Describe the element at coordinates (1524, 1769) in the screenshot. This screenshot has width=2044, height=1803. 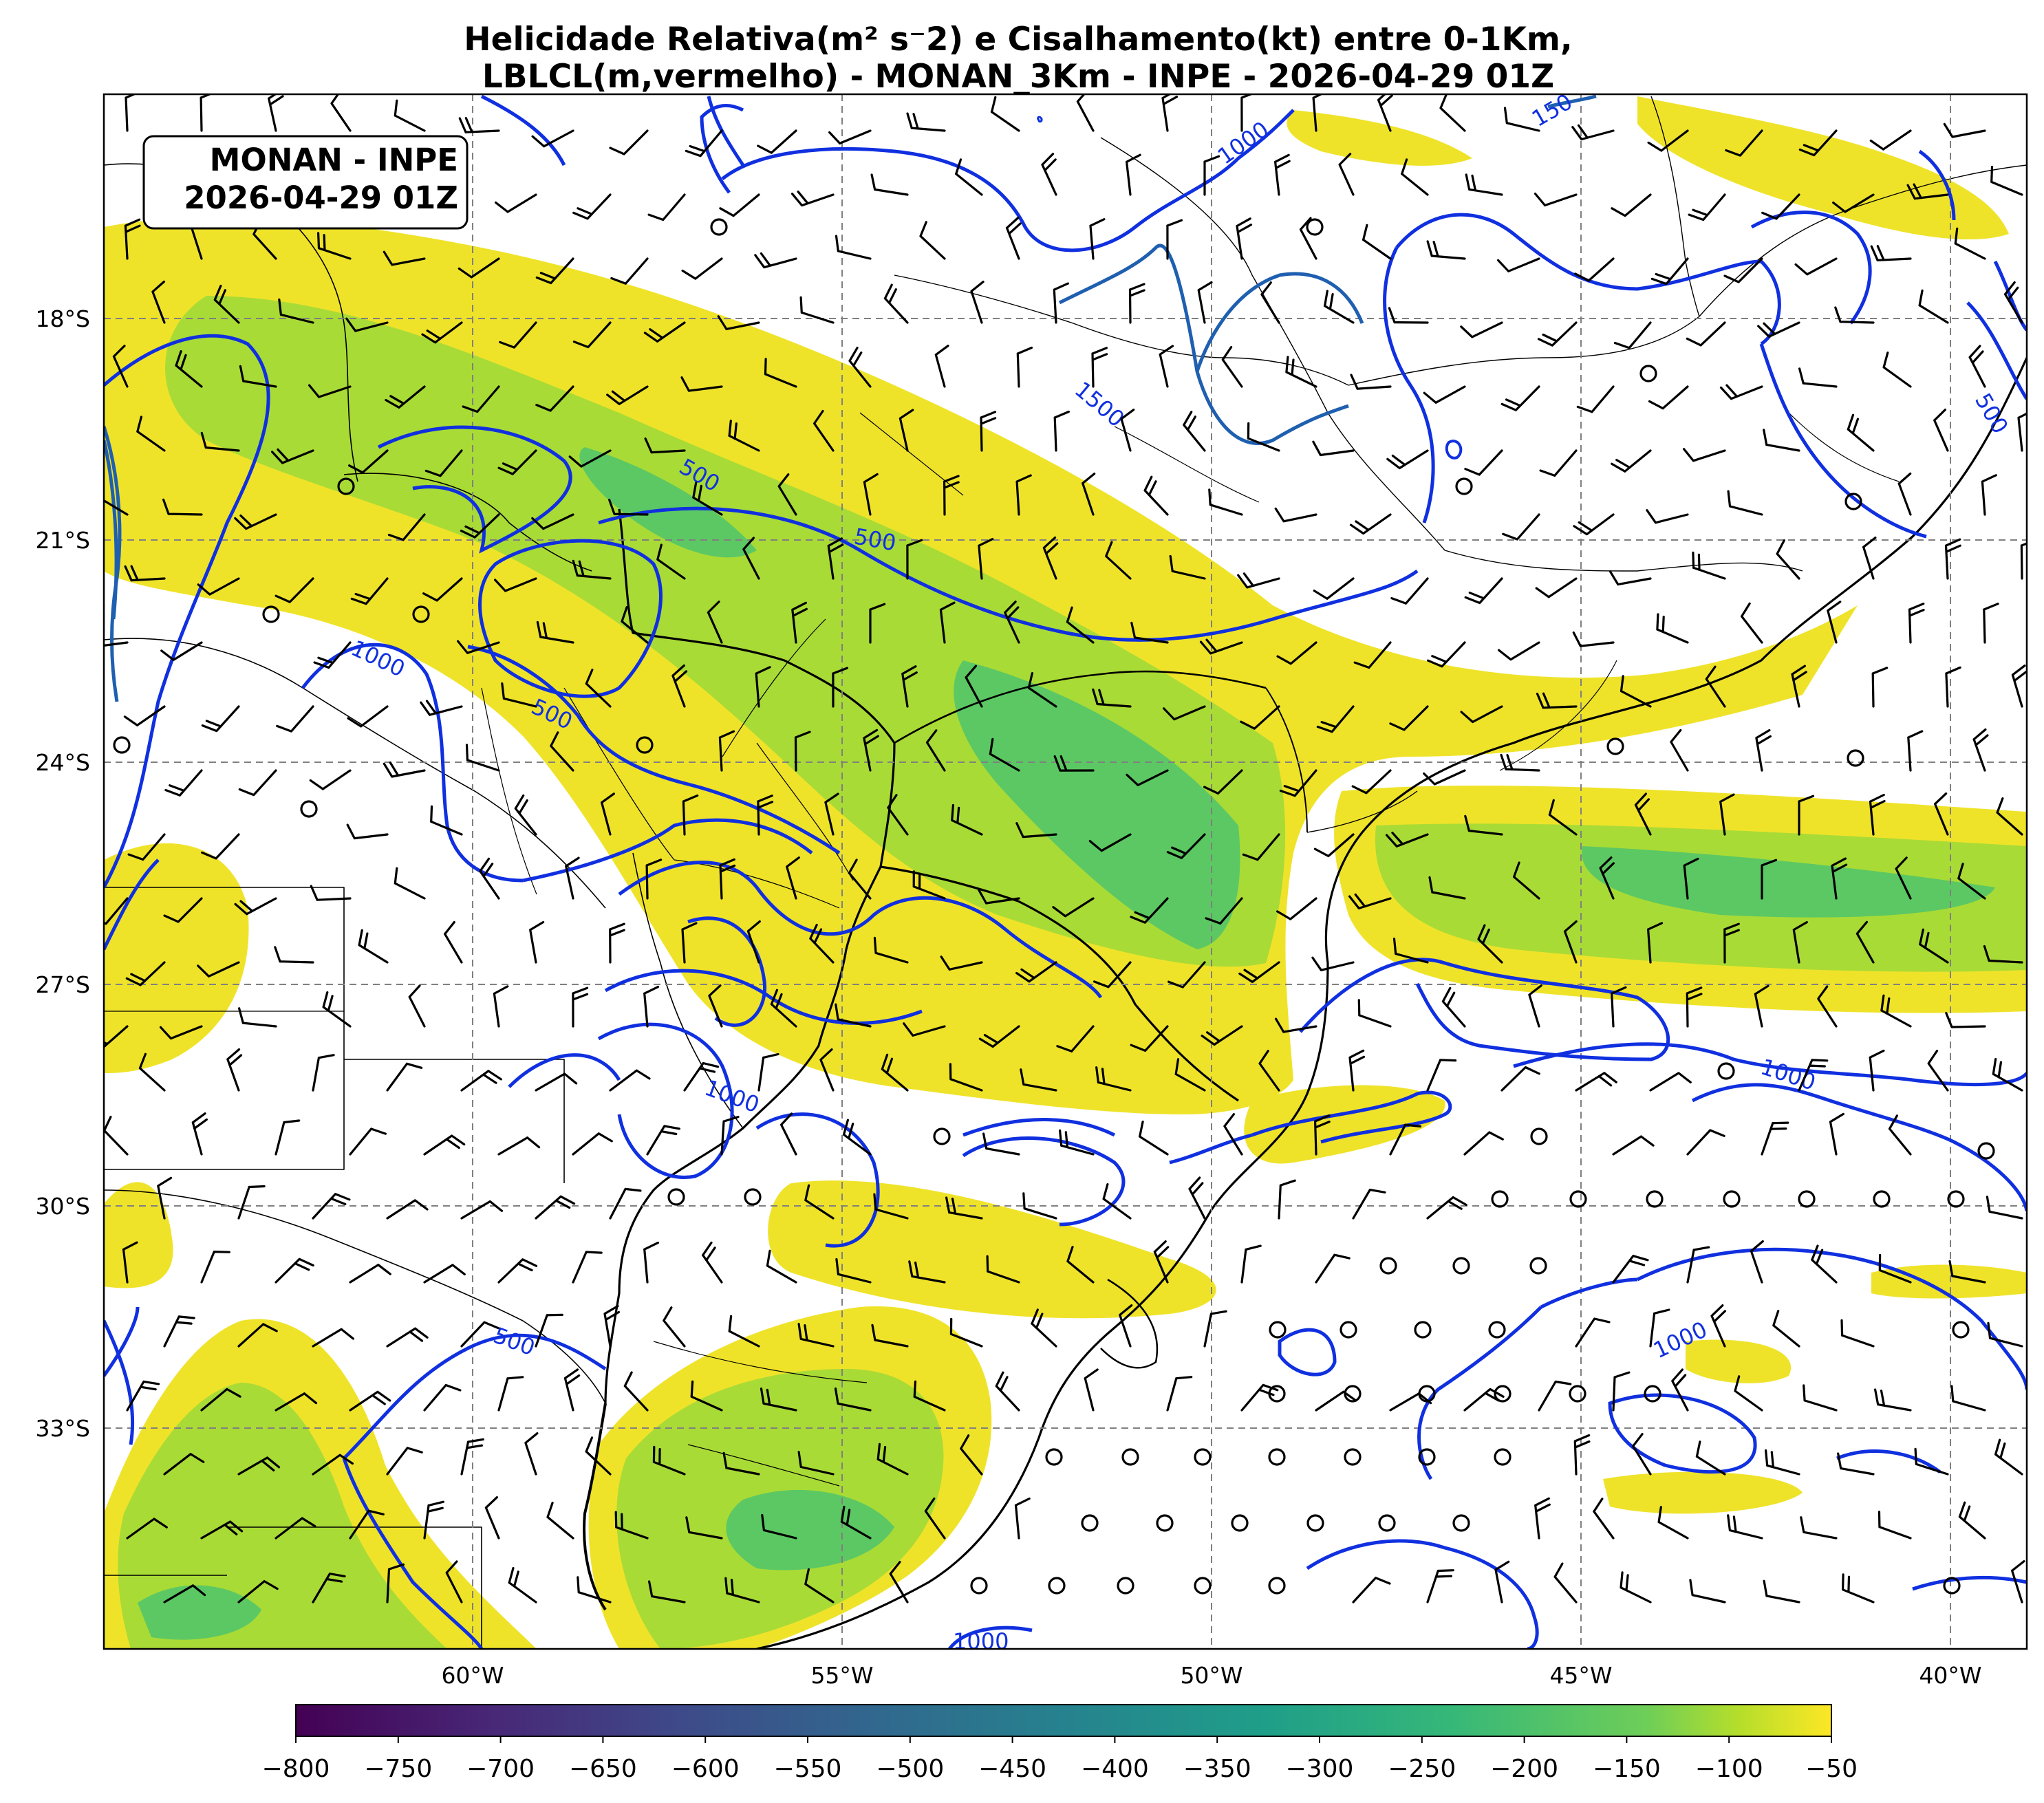
I see `colorbar-tick-label: −200` at that location.